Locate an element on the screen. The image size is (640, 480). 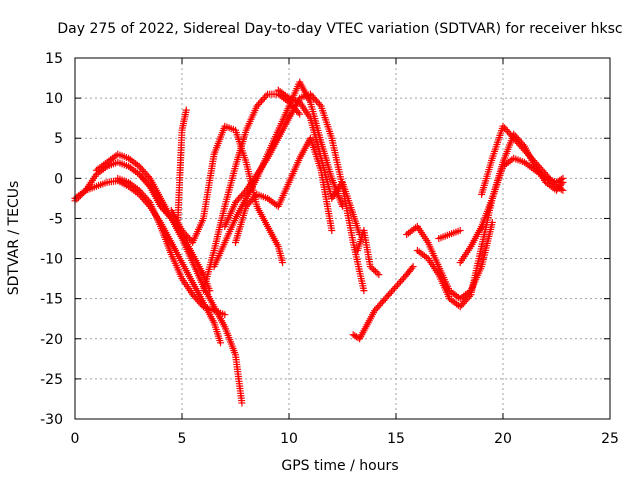
x-tick-label: 0 is located at coordinates (75, 439).